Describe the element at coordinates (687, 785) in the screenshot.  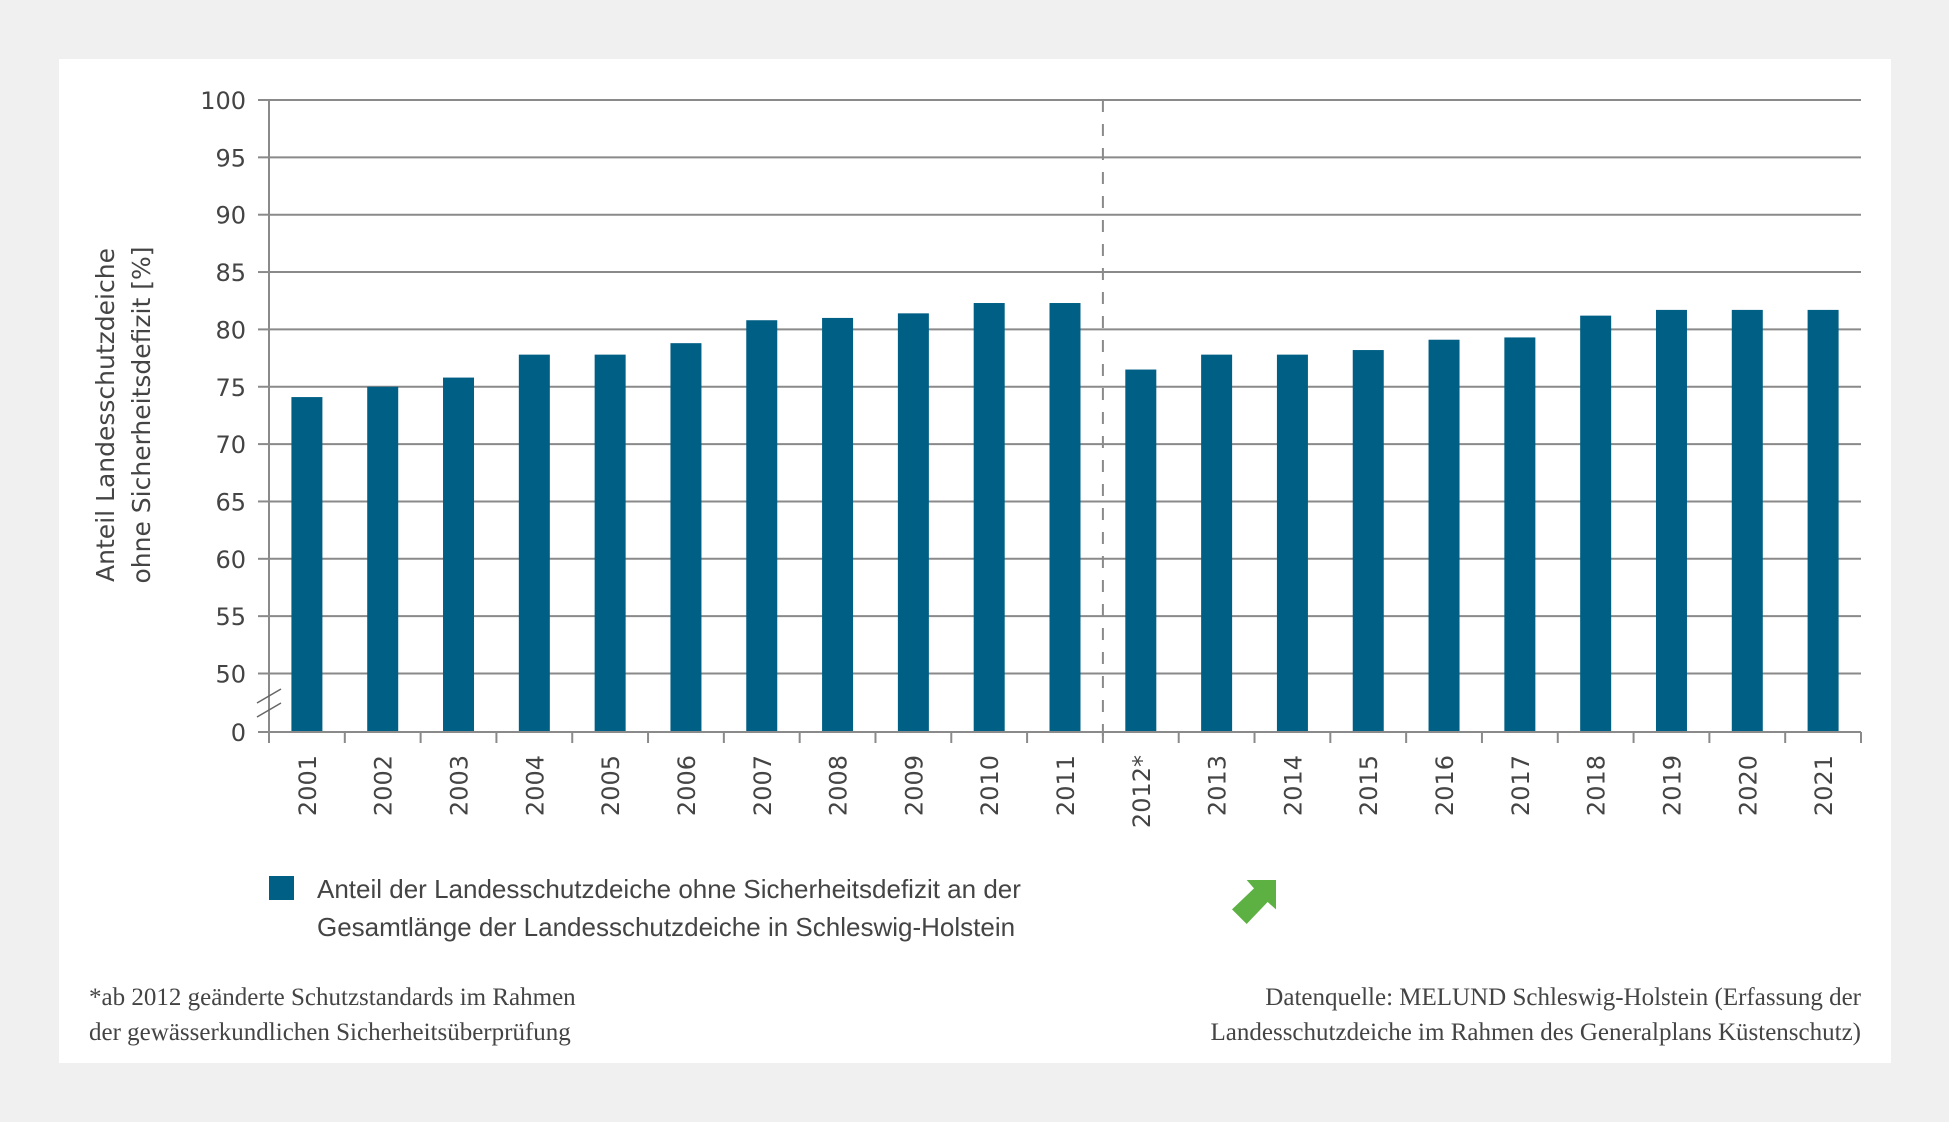
I see `x-tick-label: 2006` at that location.